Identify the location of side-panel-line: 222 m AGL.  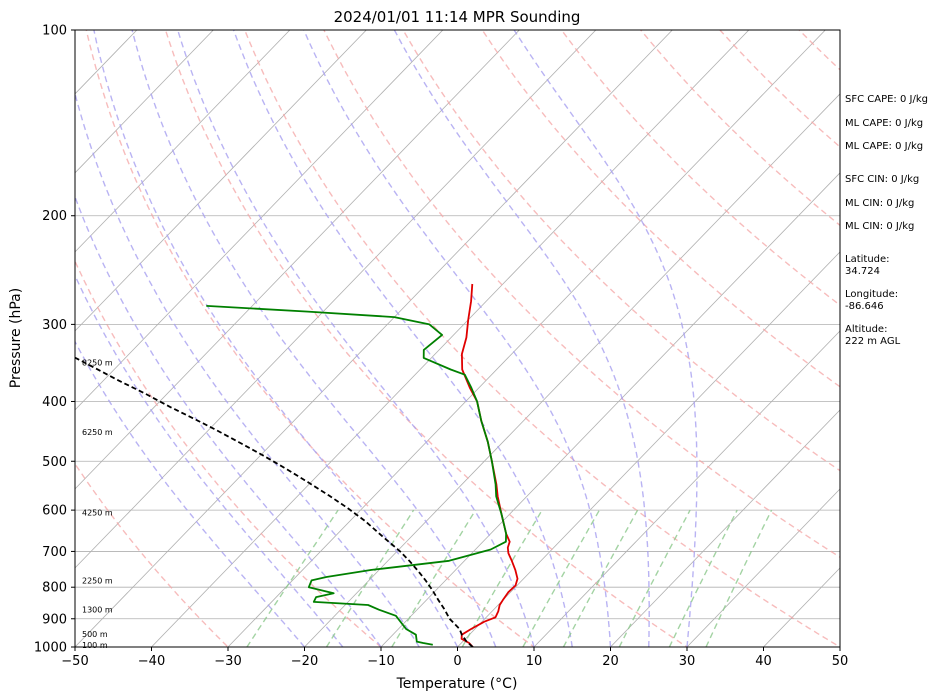
(873, 341).